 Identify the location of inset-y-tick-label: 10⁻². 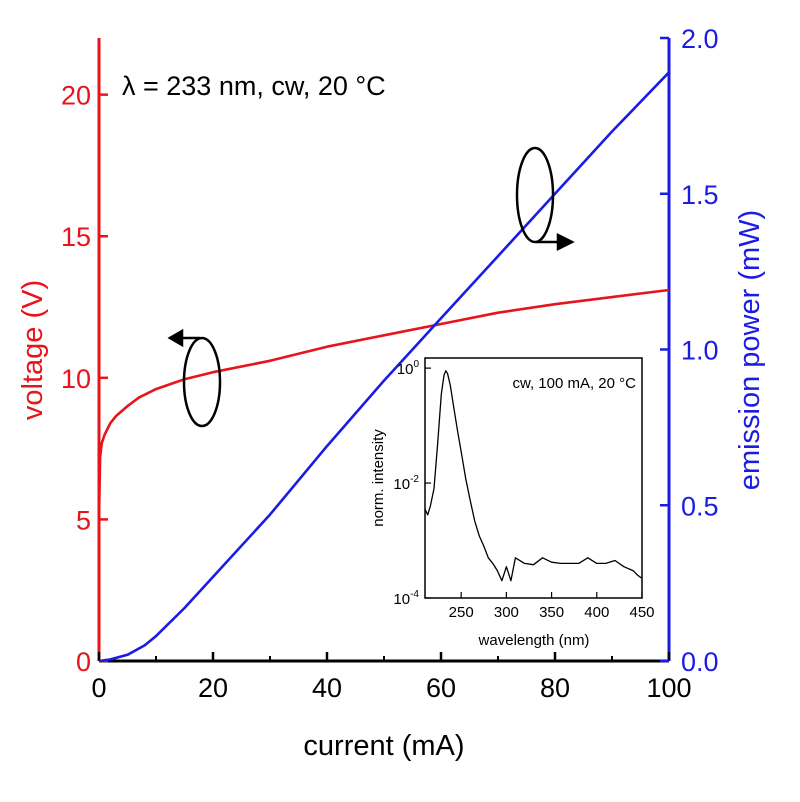
(406, 483).